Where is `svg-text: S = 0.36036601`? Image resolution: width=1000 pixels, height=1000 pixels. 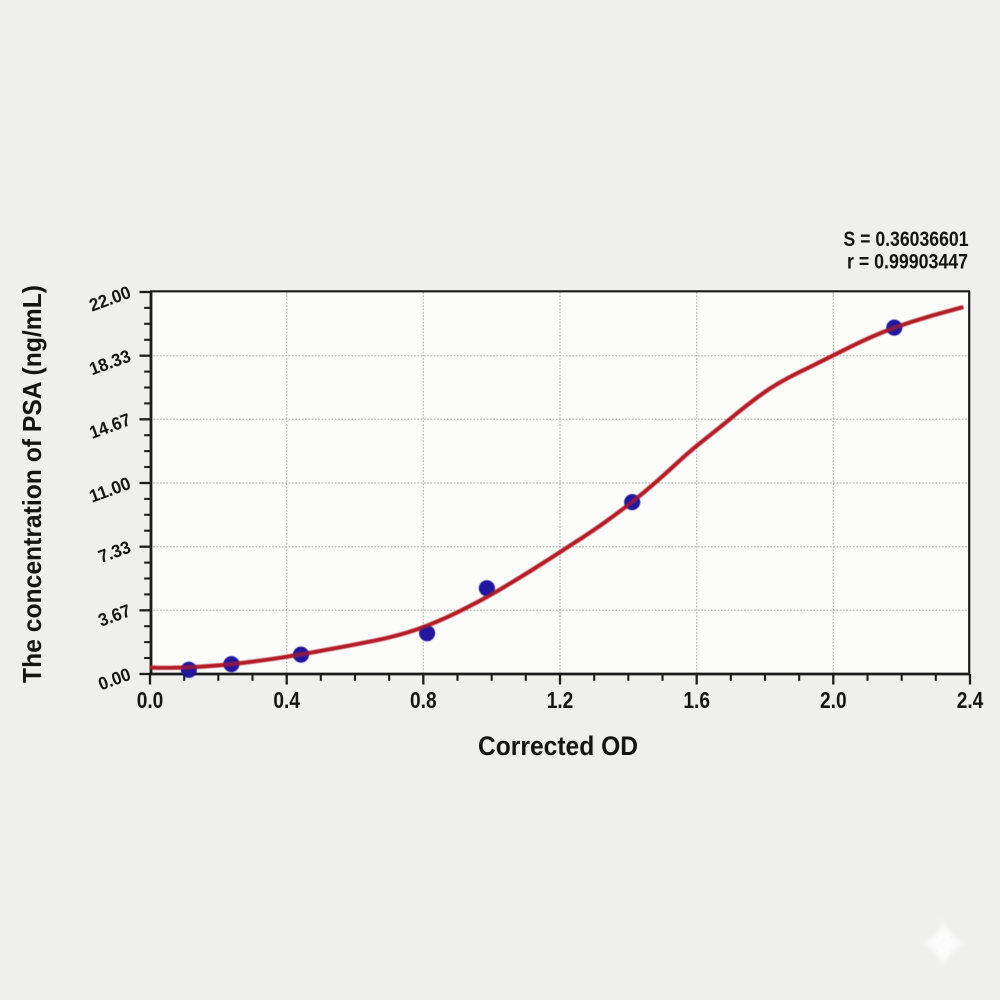
svg-text: S = 0.36036601 is located at coordinates (906, 239).